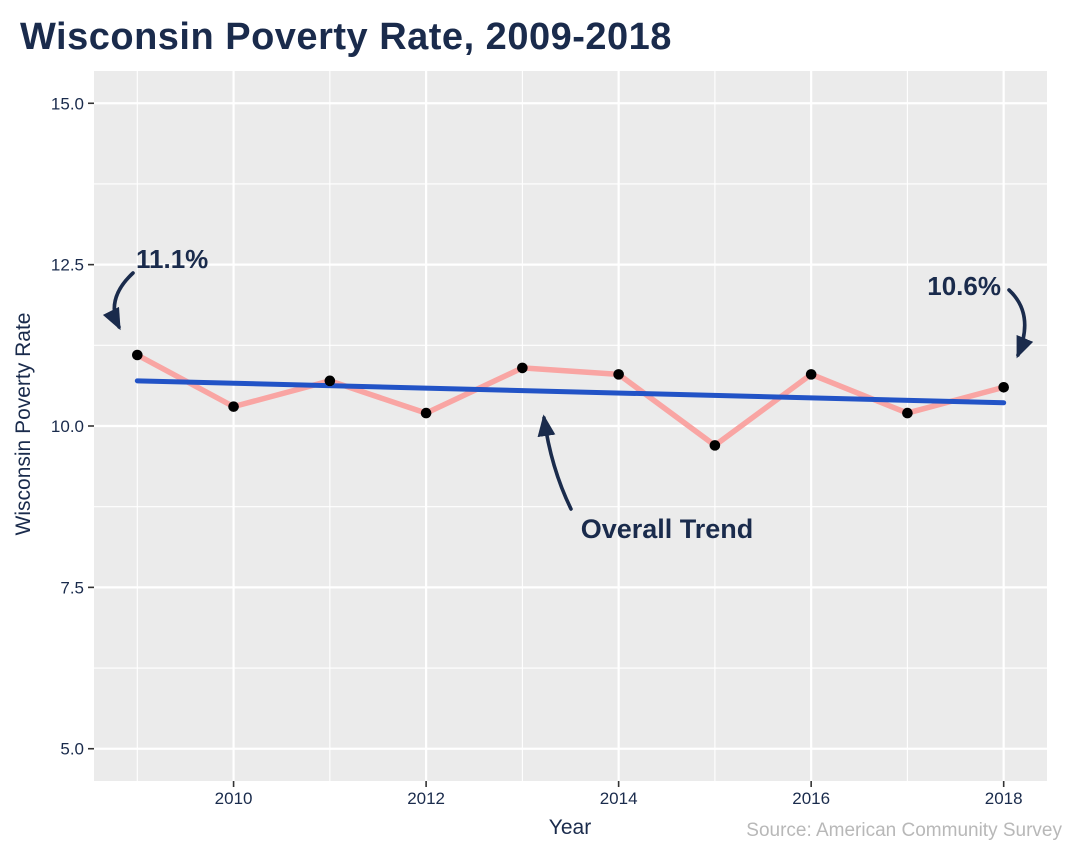  What do you see at coordinates (904, 830) in the screenshot?
I see `source-caption: Source: American Community Survey` at bounding box center [904, 830].